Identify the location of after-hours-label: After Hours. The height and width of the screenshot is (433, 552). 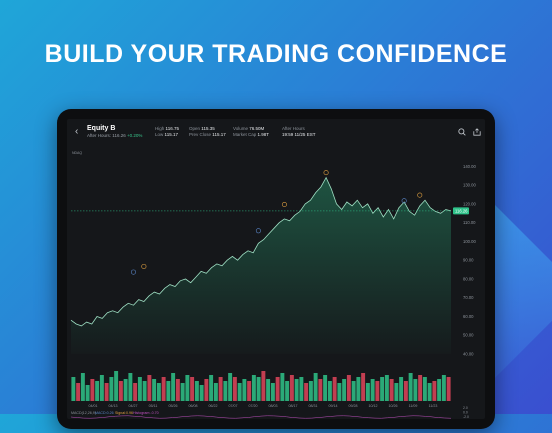
(98, 135).